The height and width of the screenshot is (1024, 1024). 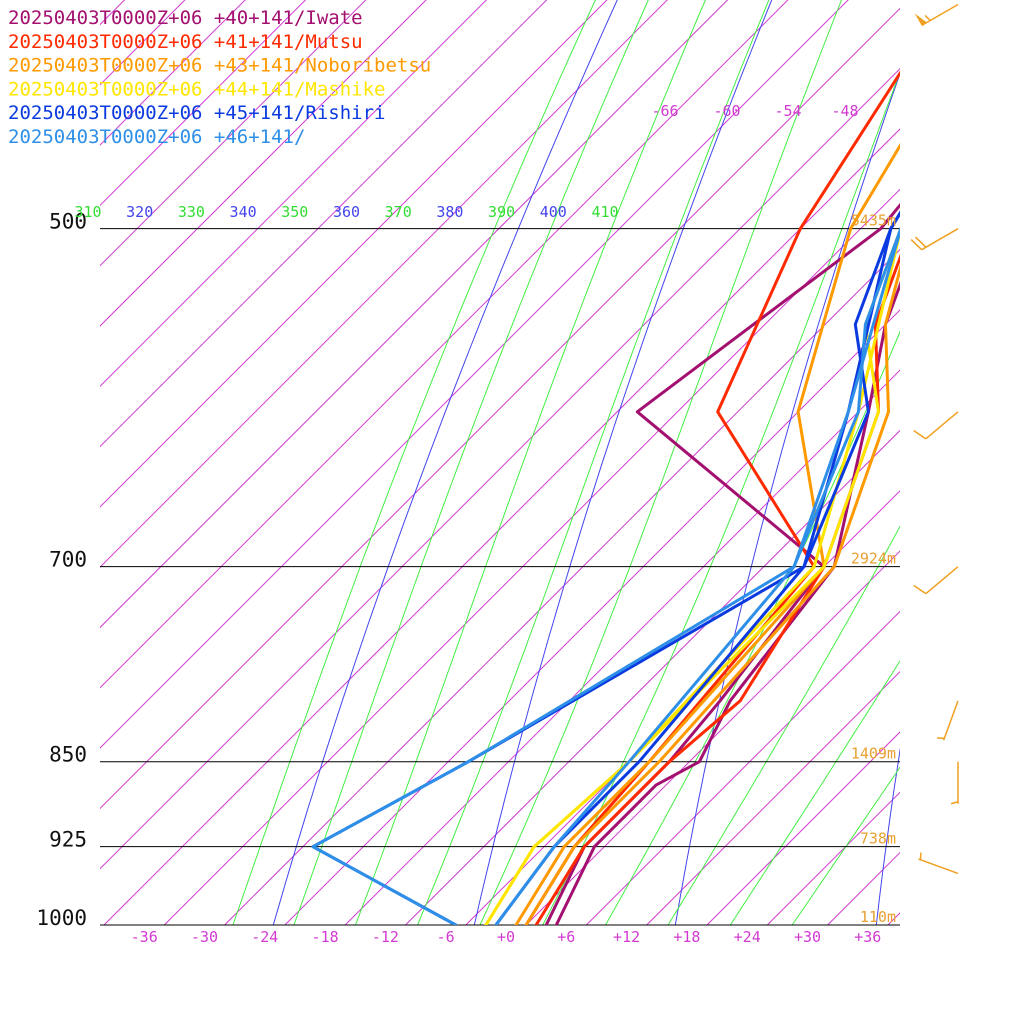 What do you see at coordinates (686, 937) in the screenshot?
I see `temperature-tick-label: +18` at bounding box center [686, 937].